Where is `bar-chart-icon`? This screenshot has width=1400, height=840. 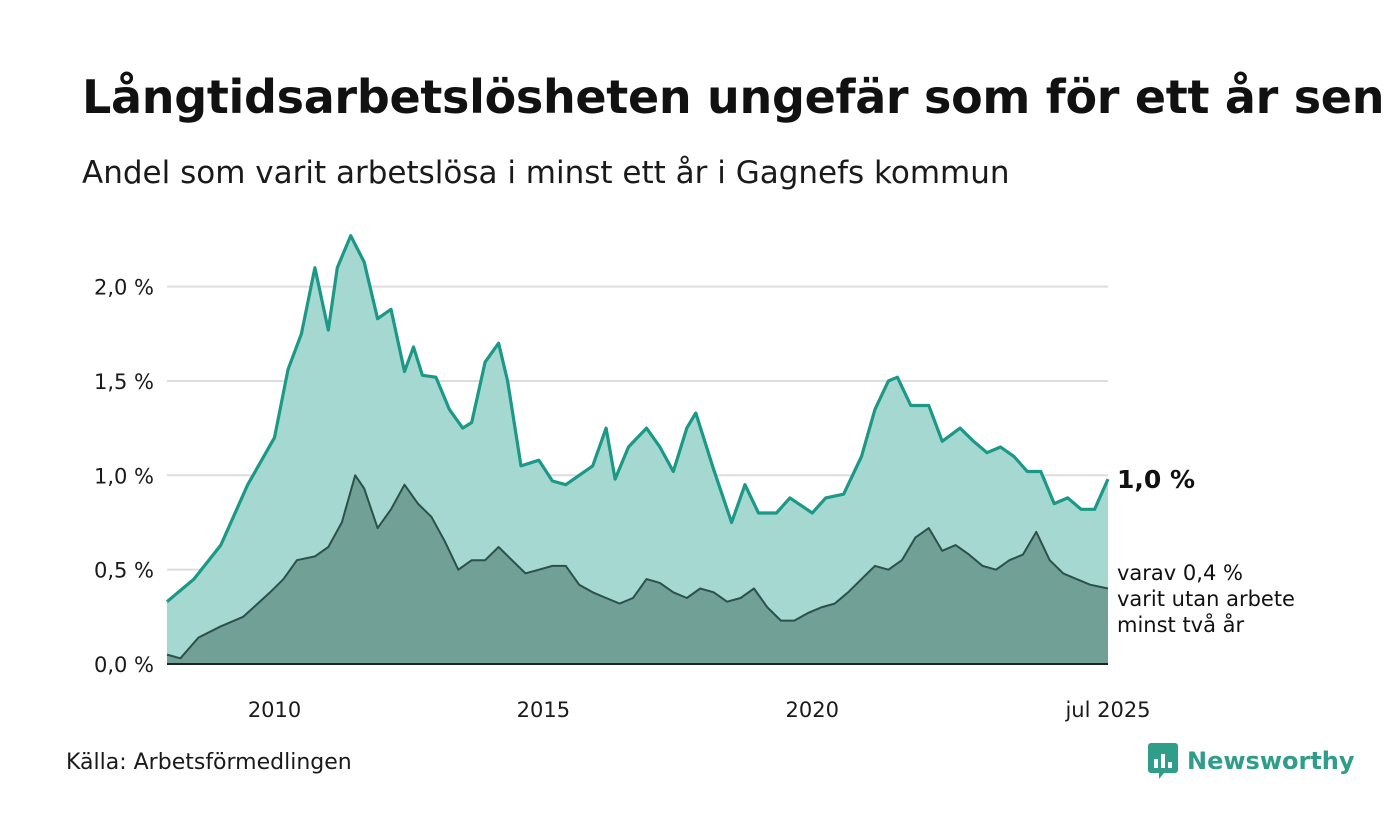 bar-chart-icon is located at coordinates (1163, 761).